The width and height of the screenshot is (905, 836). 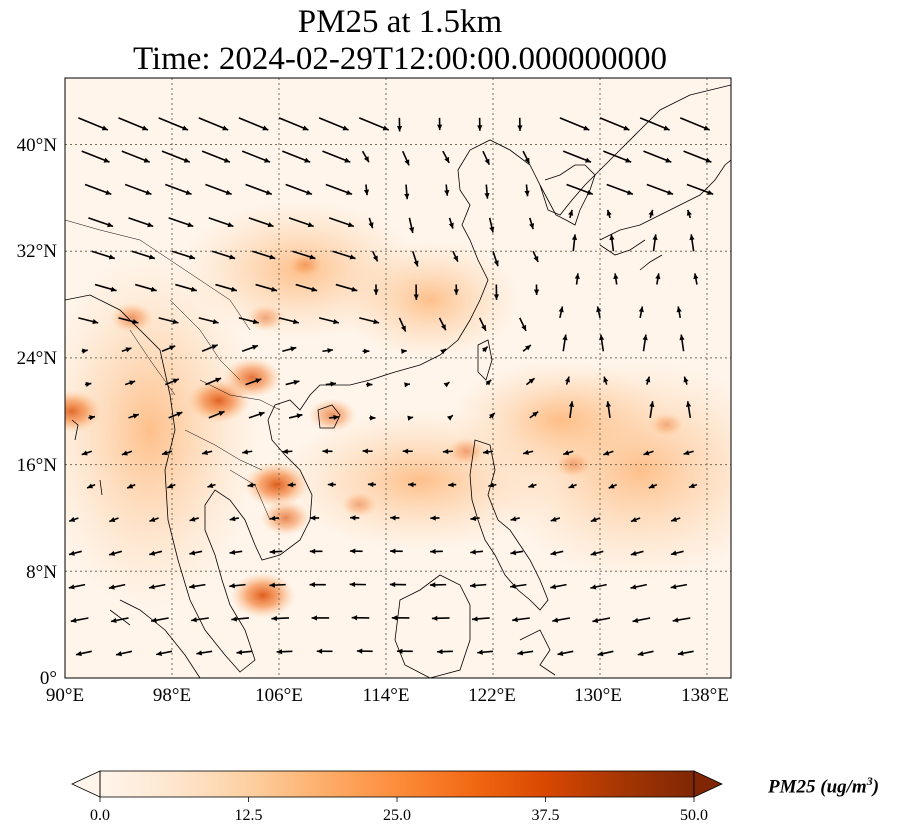 What do you see at coordinates (537, 652) in the screenshot?
I see `coastline-sulawesi` at bounding box center [537, 652].